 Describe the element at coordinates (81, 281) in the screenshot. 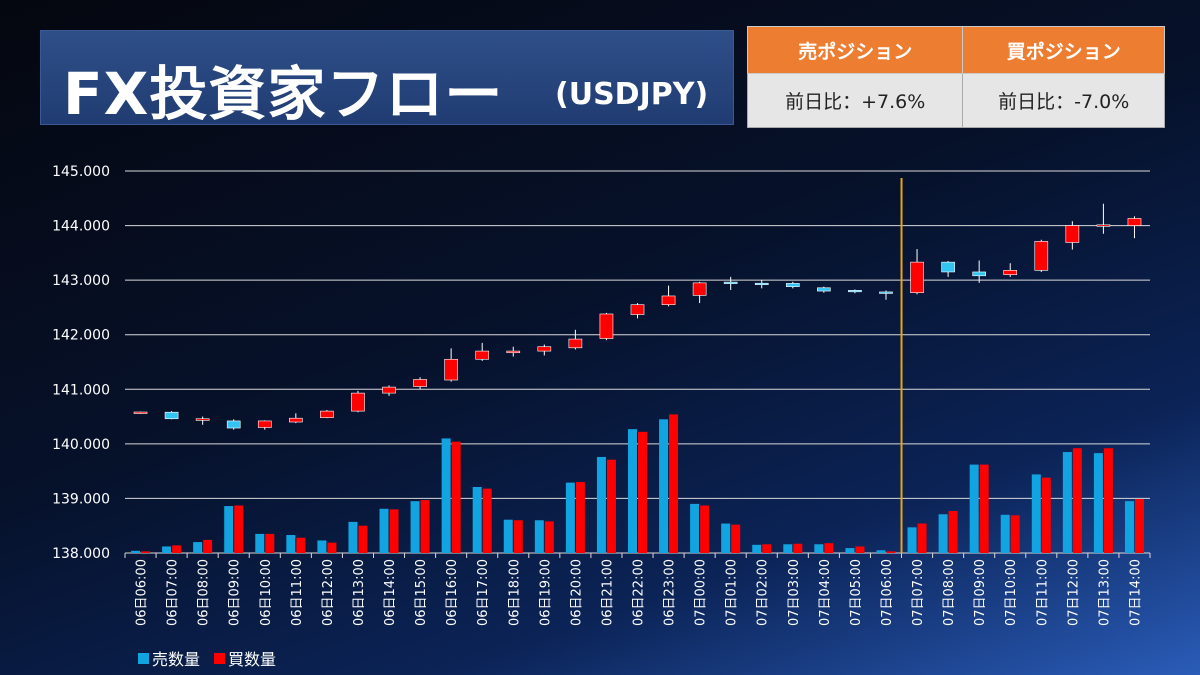

I see `y-tick-label: 143.000` at that location.